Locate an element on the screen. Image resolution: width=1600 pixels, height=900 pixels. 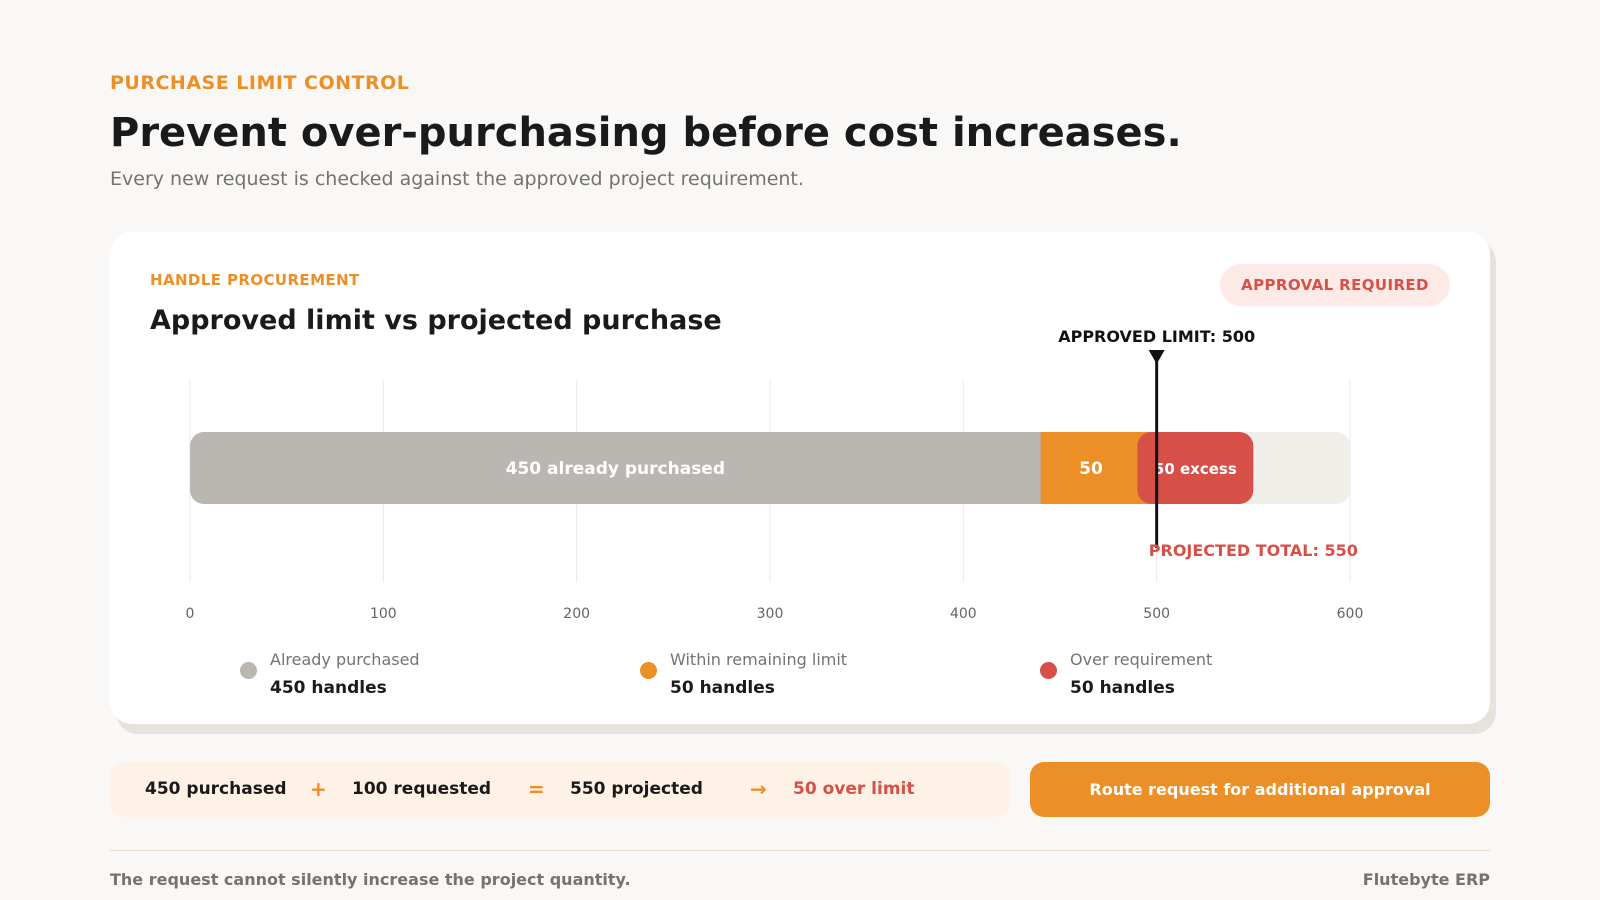
bar-segment-purchased is located at coordinates (622, 468).